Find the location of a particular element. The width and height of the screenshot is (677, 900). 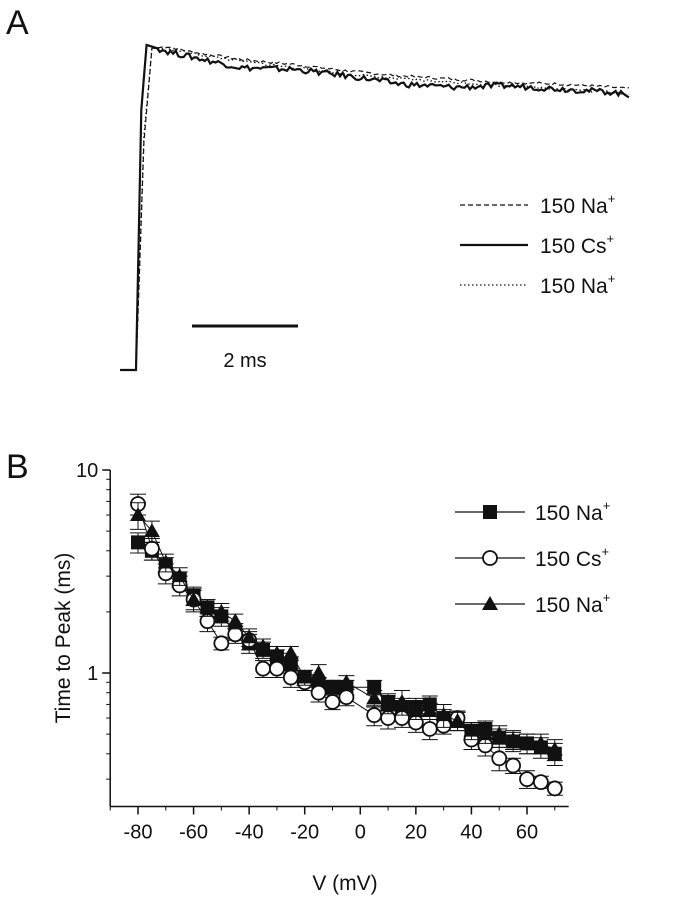

panel-a-label: A is located at coordinates (17, 23).